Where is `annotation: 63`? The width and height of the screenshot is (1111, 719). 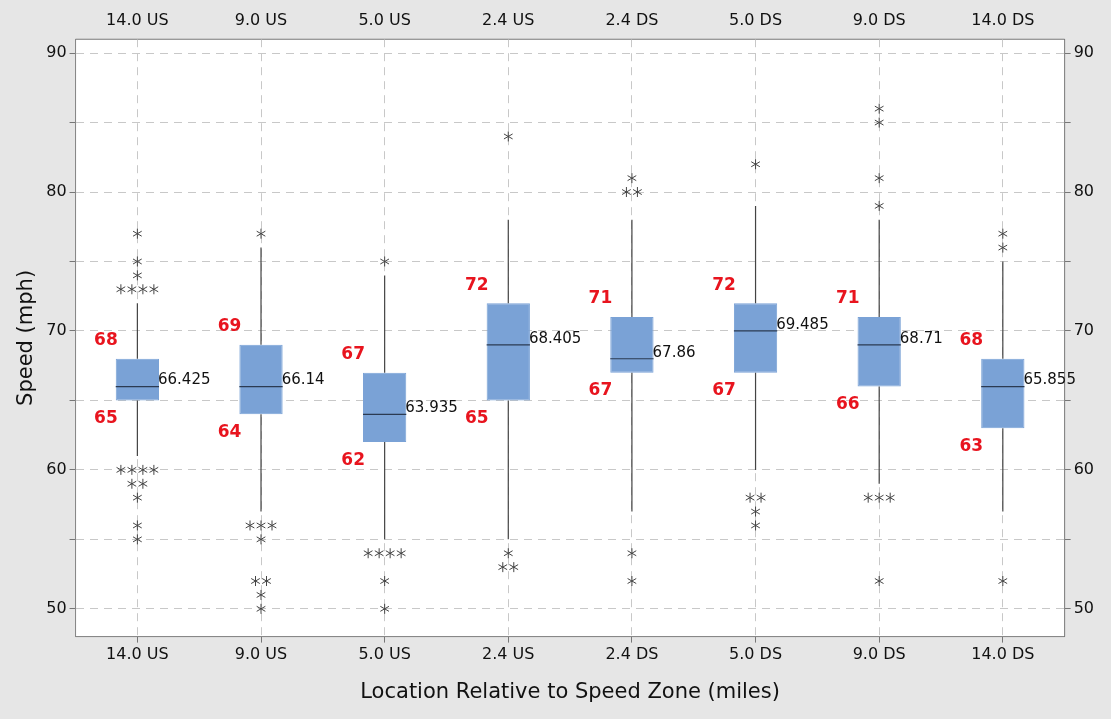 annotation: 63 is located at coordinates (971, 444).